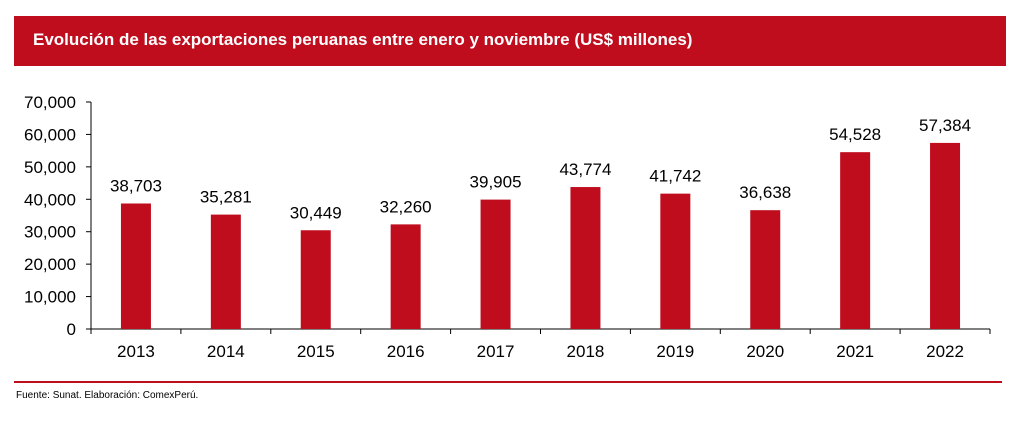 The width and height of the screenshot is (1031, 421). I want to click on bar-value-label-2022: 57,384, so click(945, 125).